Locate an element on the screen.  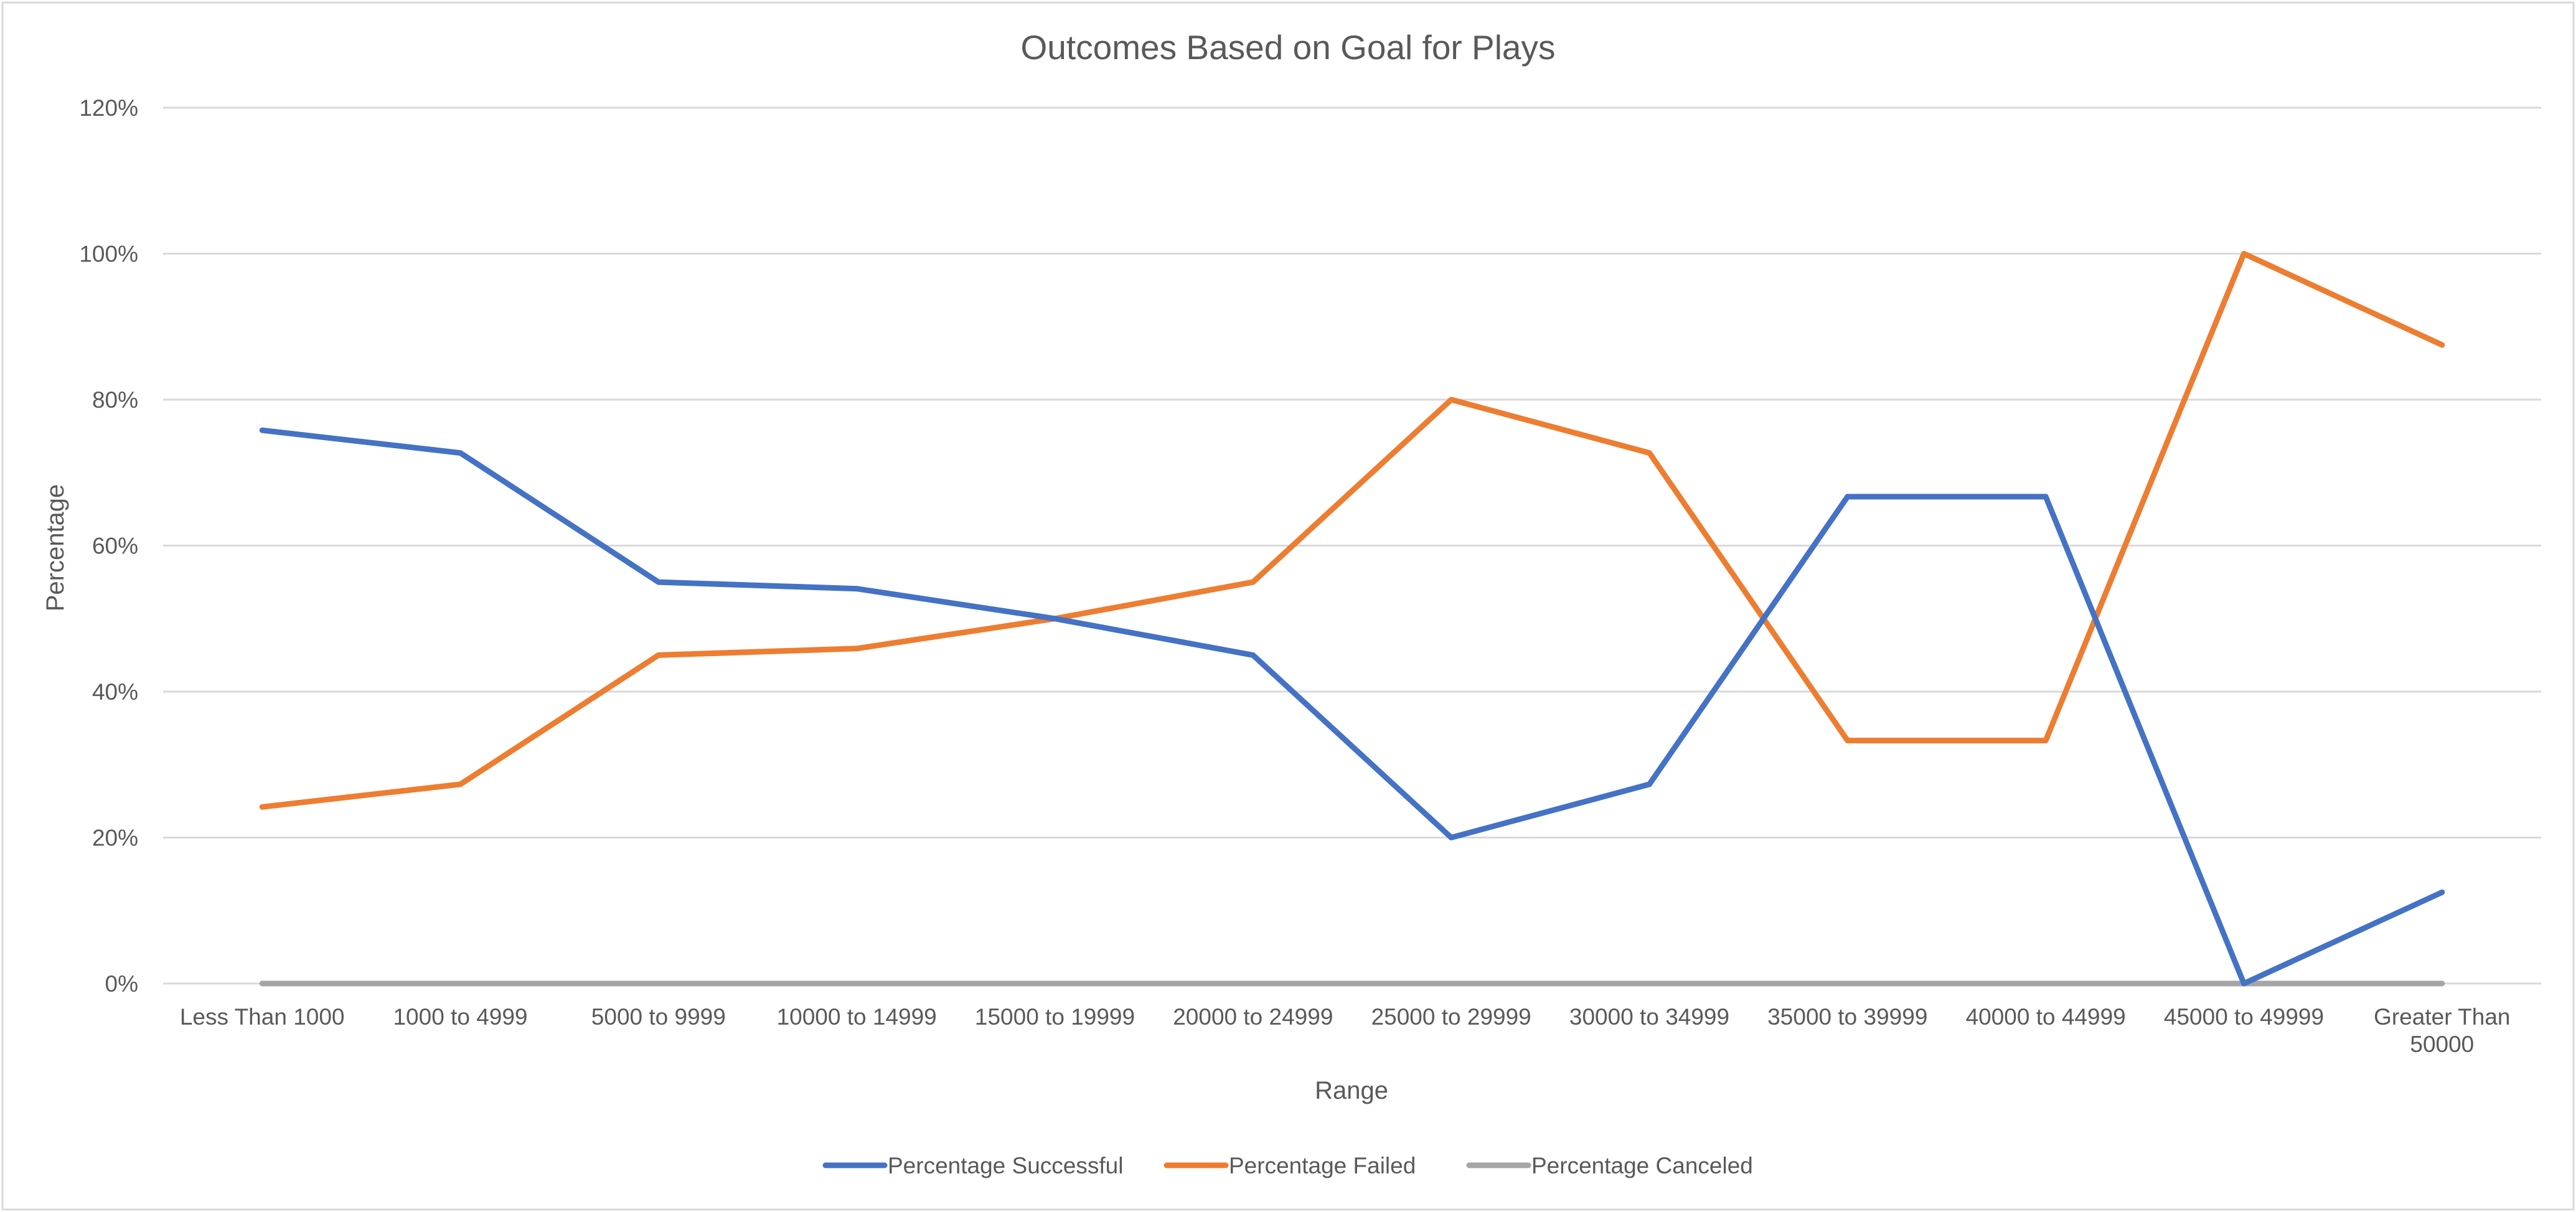
y-tick-label: 40% is located at coordinates (115, 692).